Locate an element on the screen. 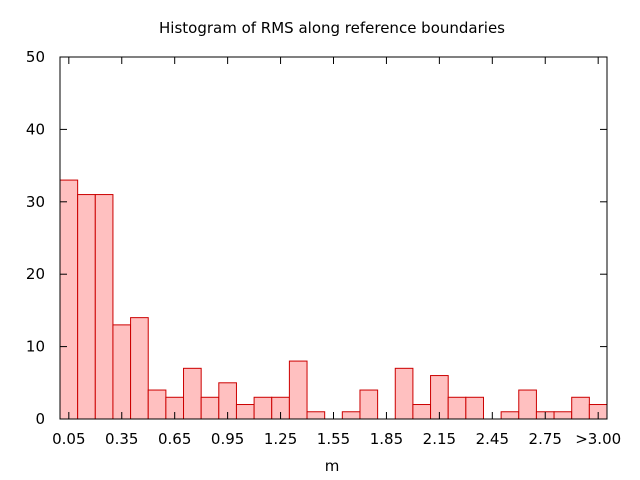  y-tick-label: 40 is located at coordinates (35, 129).